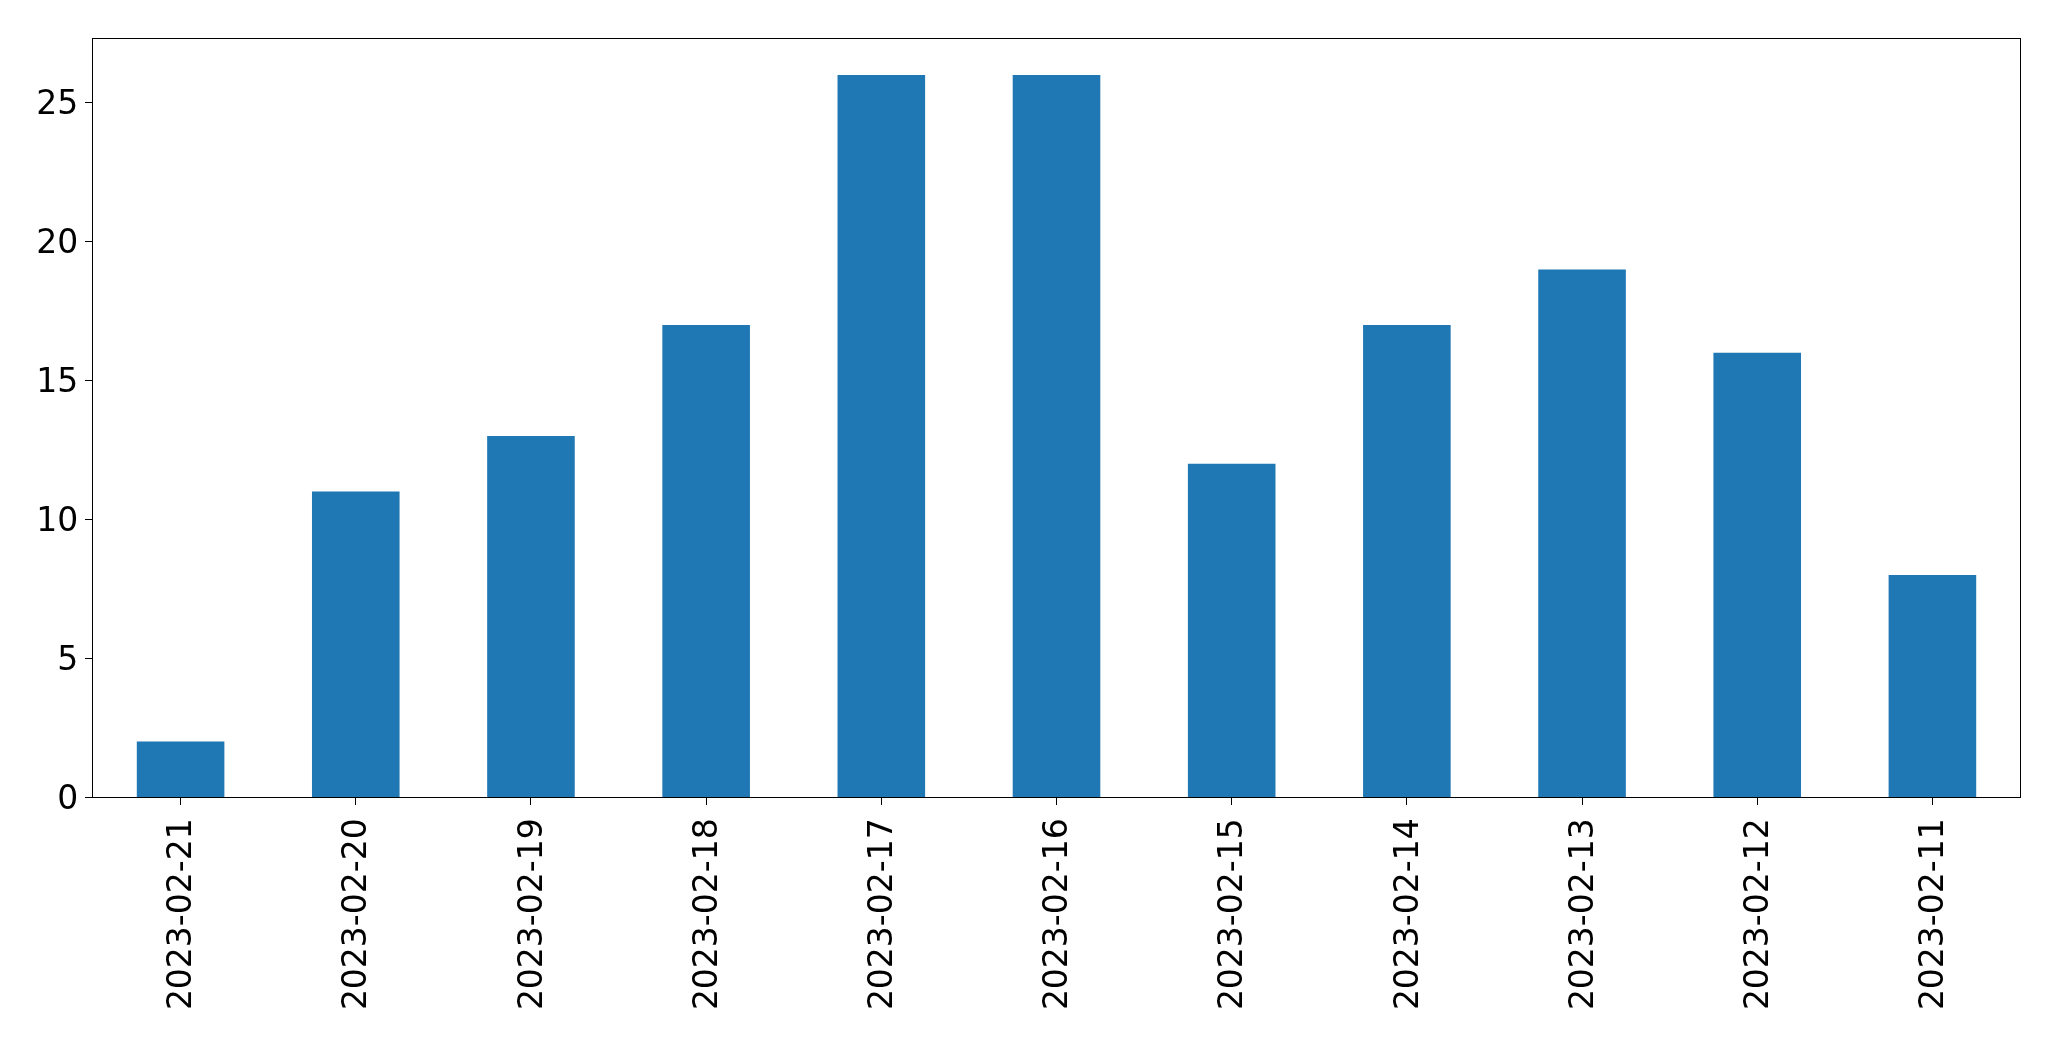 The height and width of the screenshot is (1061, 2071). I want to click on x-tick-label: 2023-02-15, so click(1231, 914).